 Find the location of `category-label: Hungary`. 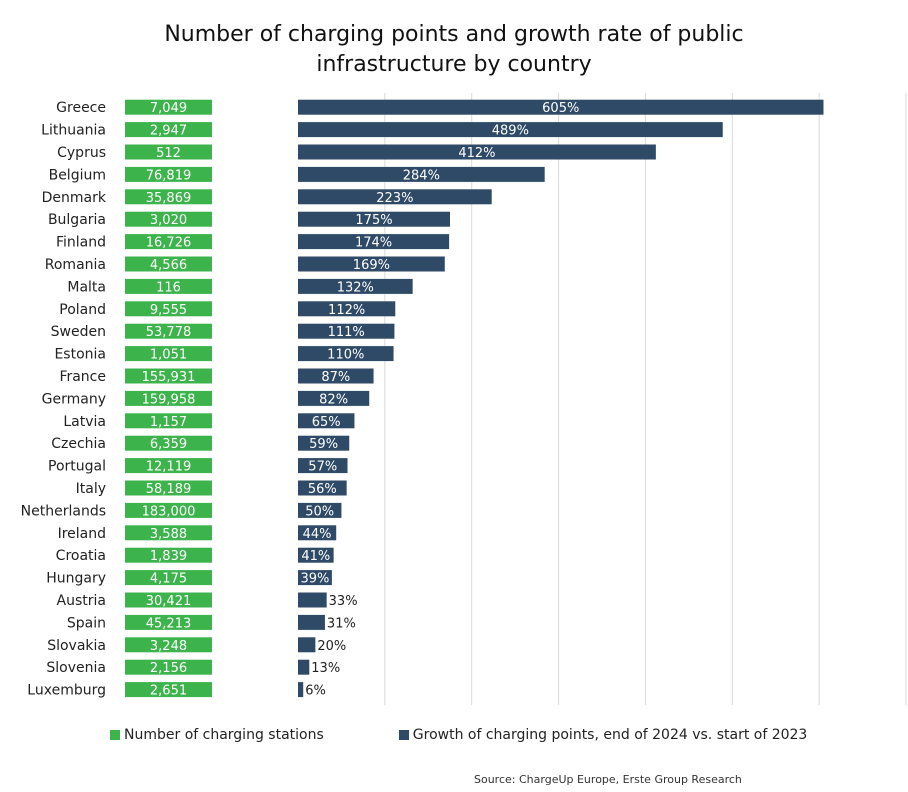

category-label: Hungary is located at coordinates (76, 579).